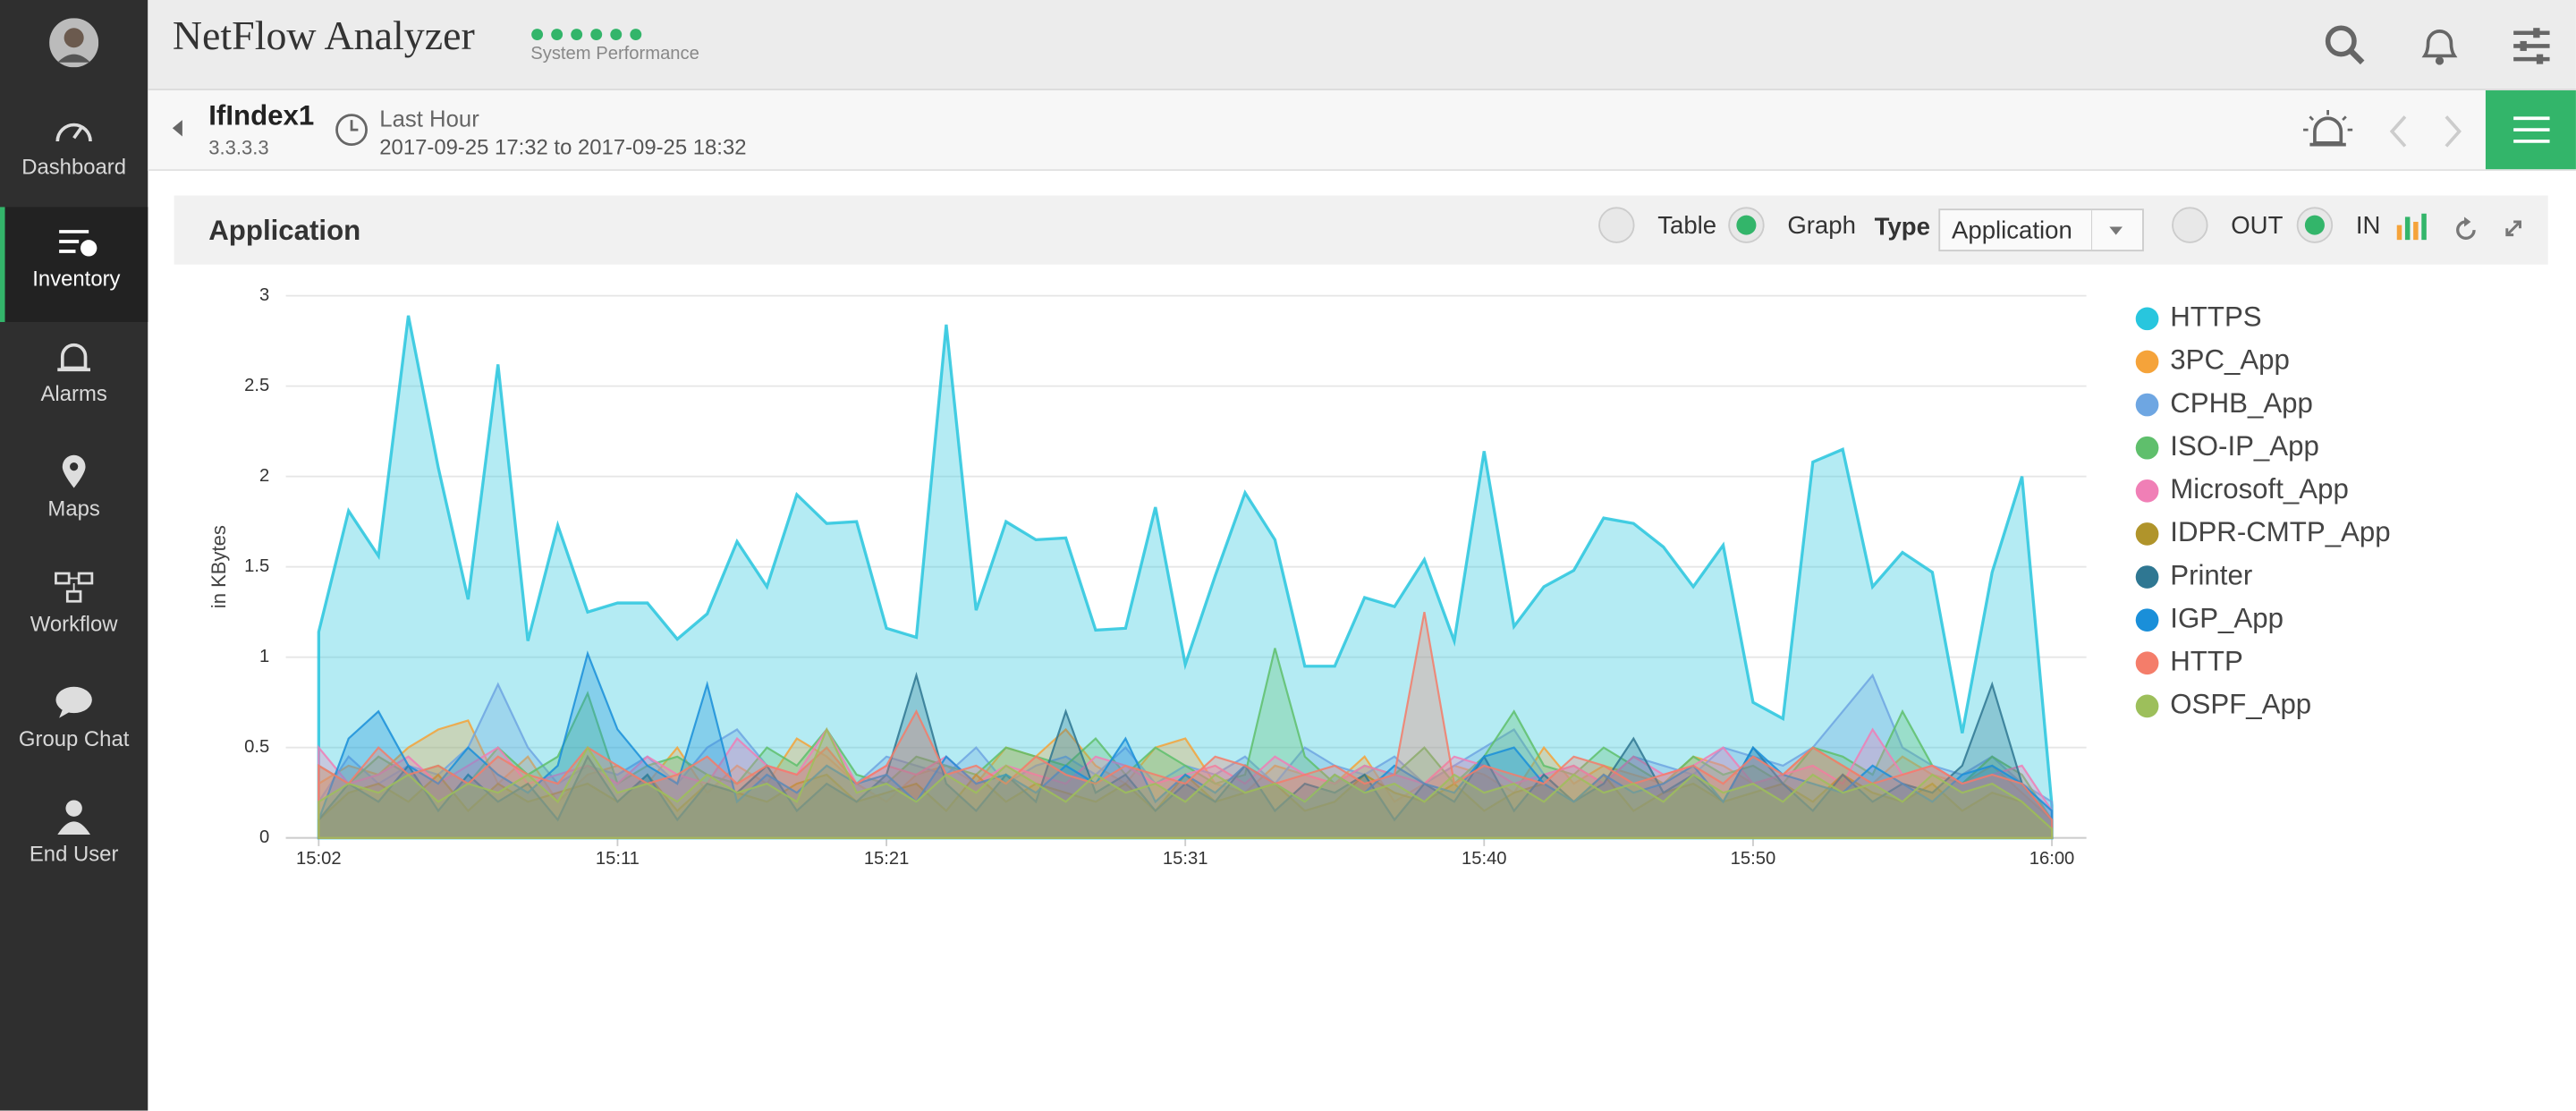 Image resolution: width=2576 pixels, height=1111 pixels. Describe the element at coordinates (2211, 574) in the screenshot. I see `legend-label: Printer` at that location.